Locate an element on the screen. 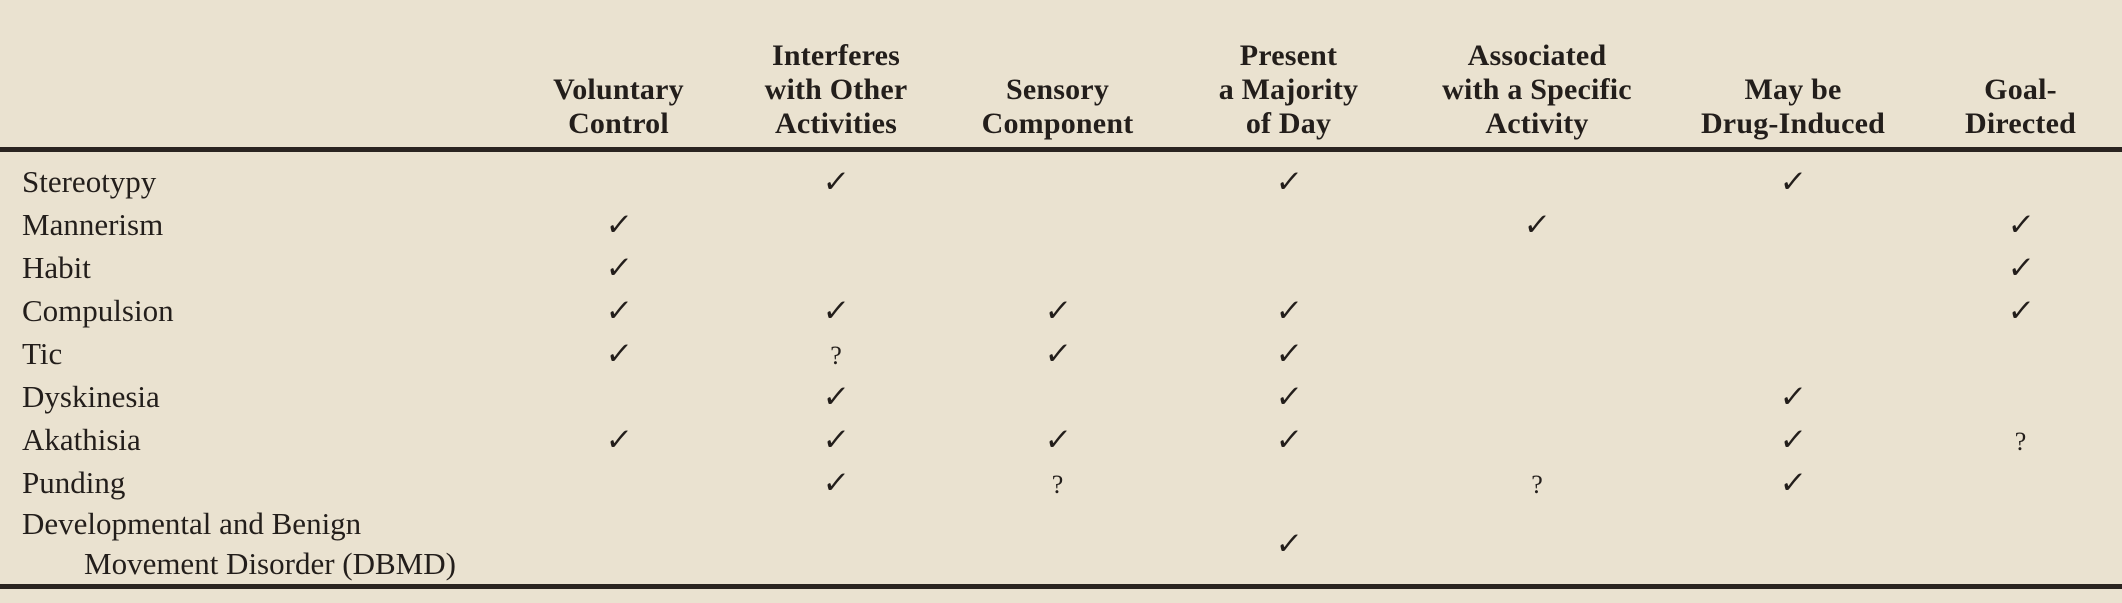 This screenshot has height=603, width=2122. table-row: Punding ✓?? ✓ is located at coordinates (1061, 482).